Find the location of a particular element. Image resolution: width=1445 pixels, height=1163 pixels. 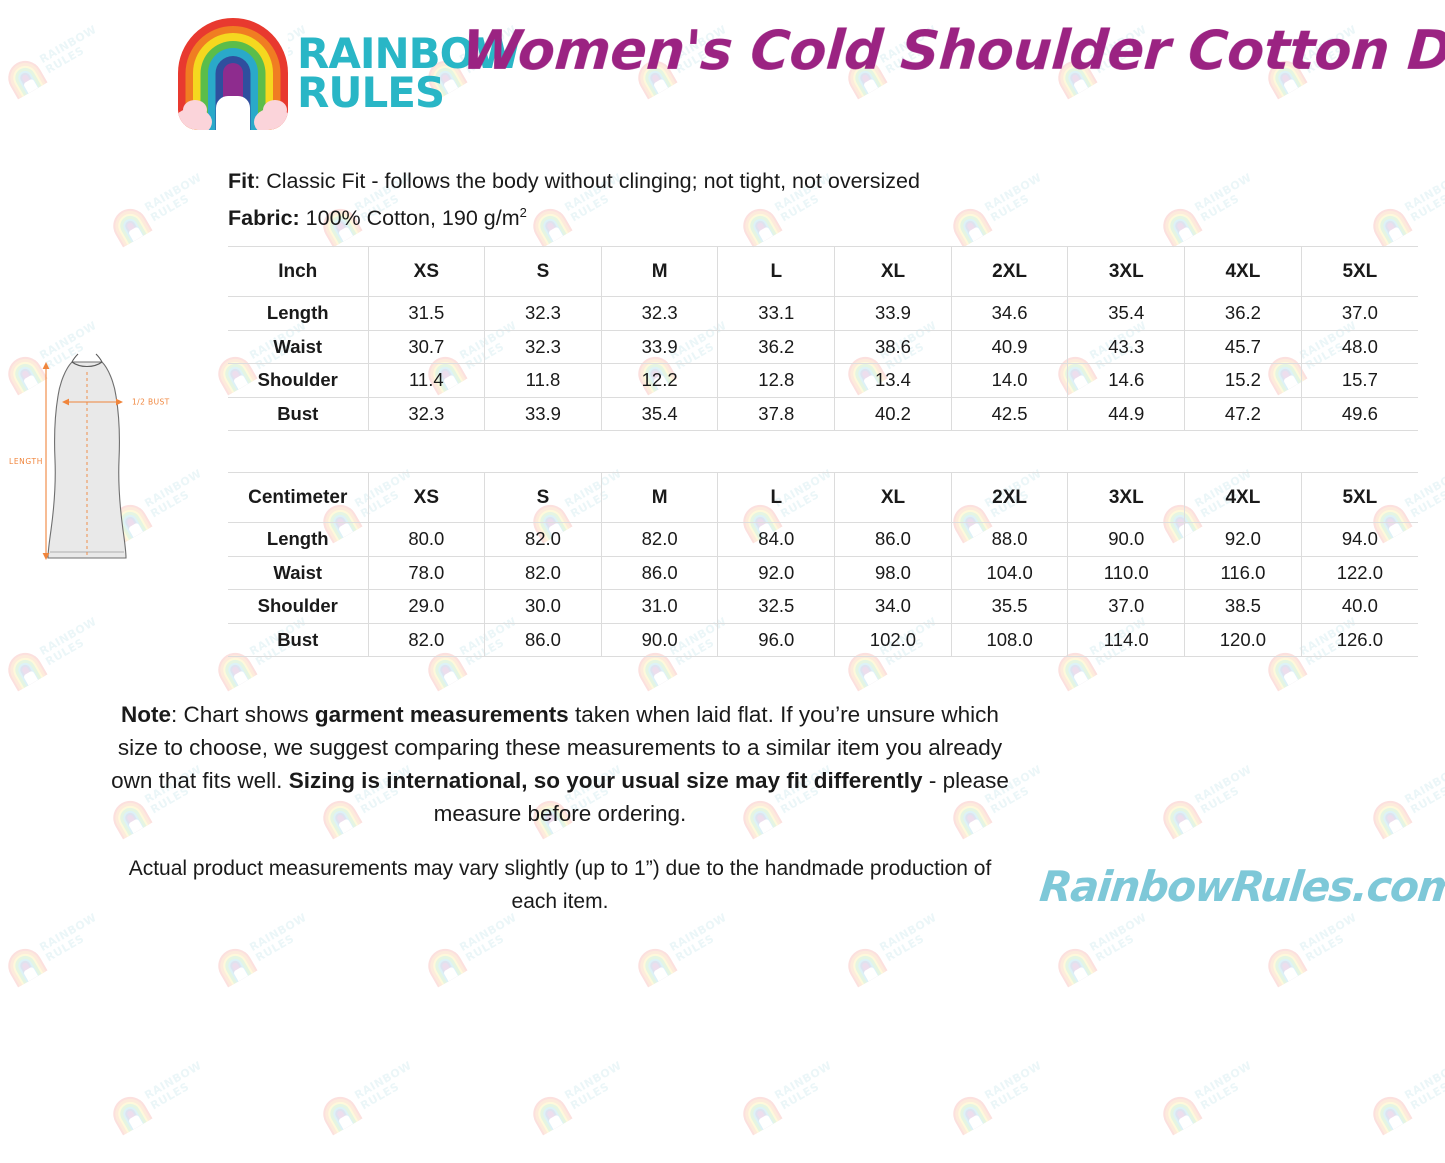

dress-strap-right is located at coordinates (99, 358).